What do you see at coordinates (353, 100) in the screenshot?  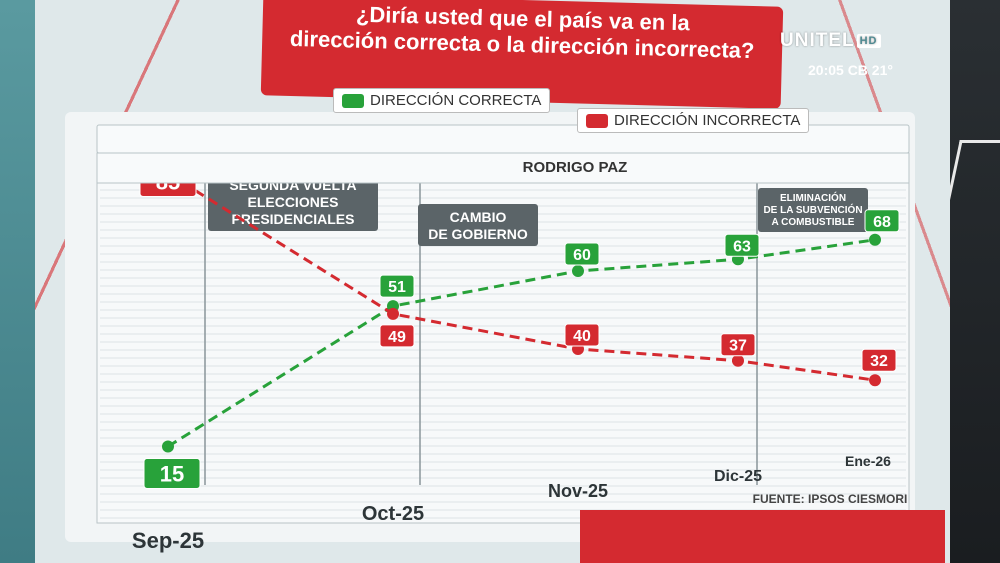 I see `legend-swatch-green` at bounding box center [353, 100].